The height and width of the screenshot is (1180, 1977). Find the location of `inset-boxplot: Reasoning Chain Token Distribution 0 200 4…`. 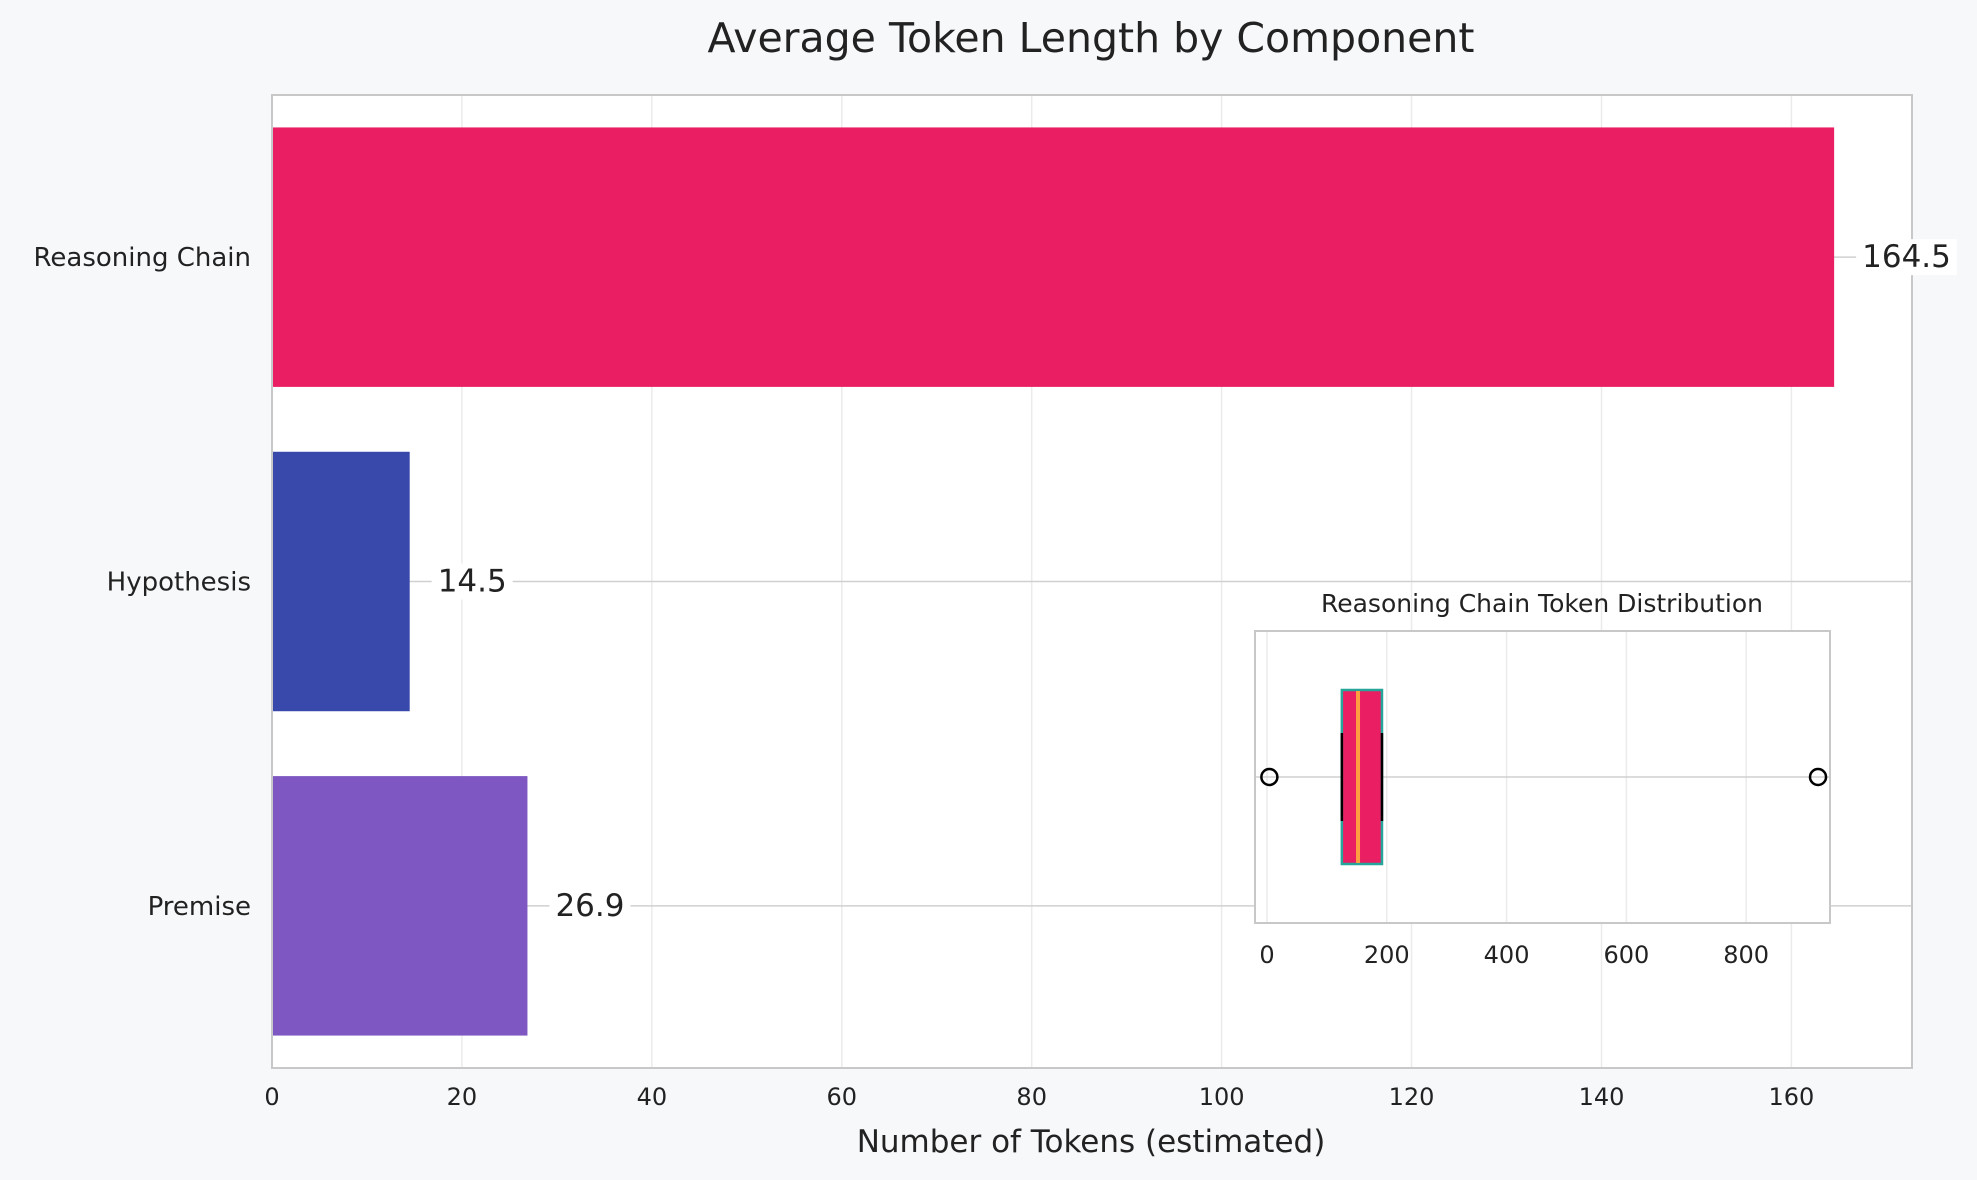

inset-boxplot: Reasoning Chain Token Distribution 0 200 4… is located at coordinates (1542, 779).